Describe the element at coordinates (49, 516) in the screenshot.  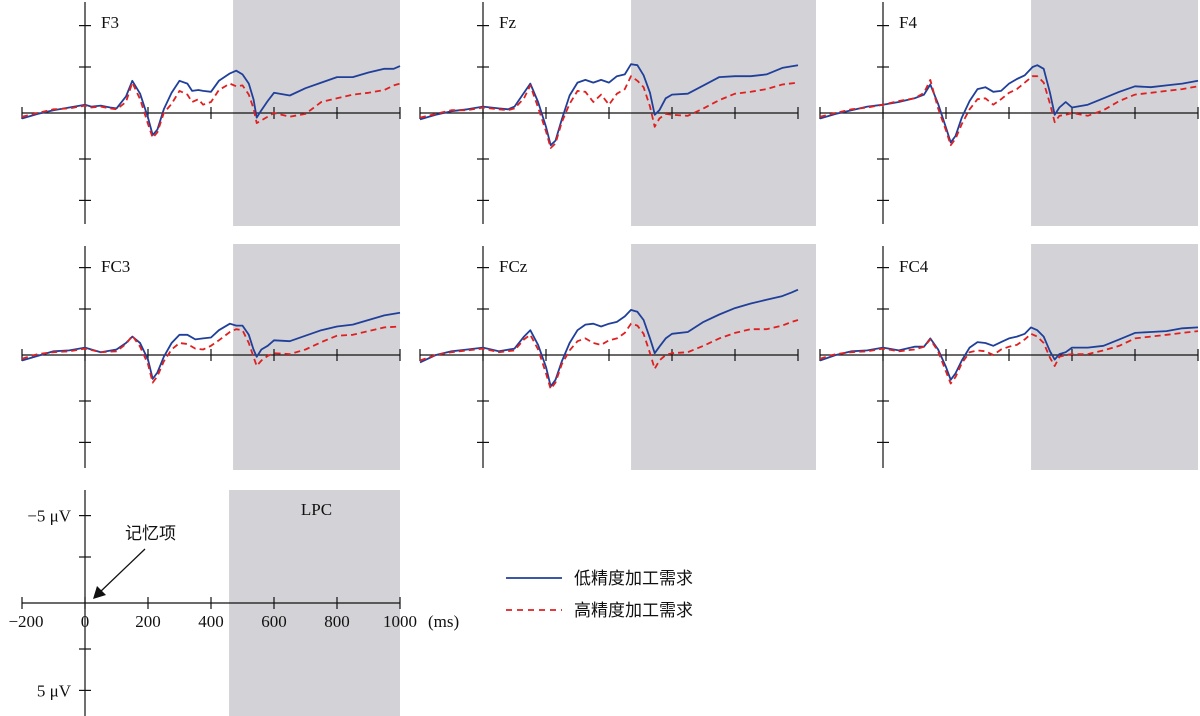
I see `y-tick-label-top: −5 μV` at that location.